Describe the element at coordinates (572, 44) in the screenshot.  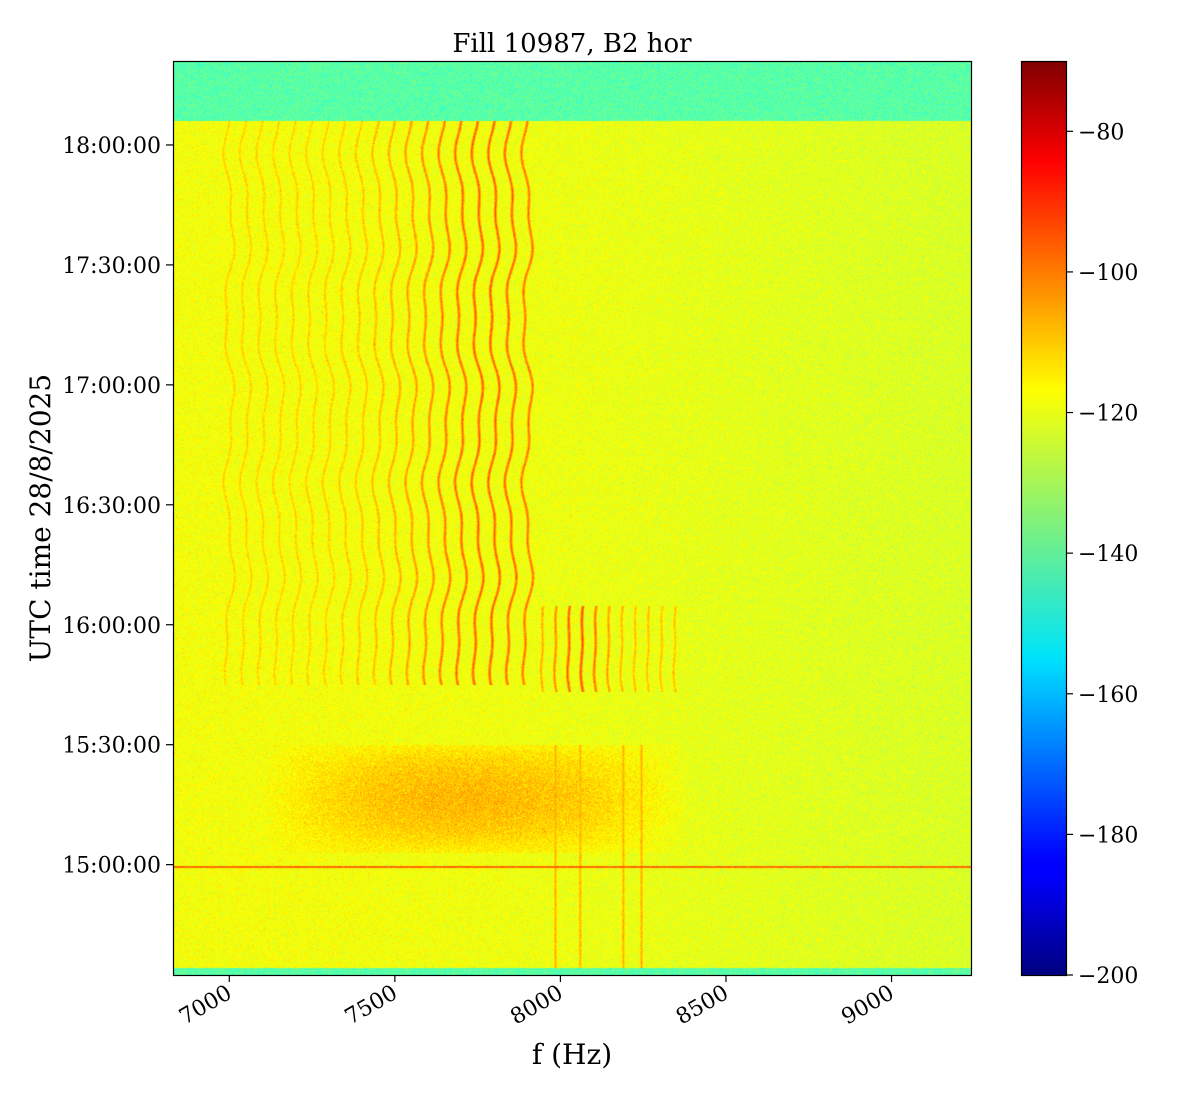
I see `chart-title: Fill 10987, B2 hor` at that location.